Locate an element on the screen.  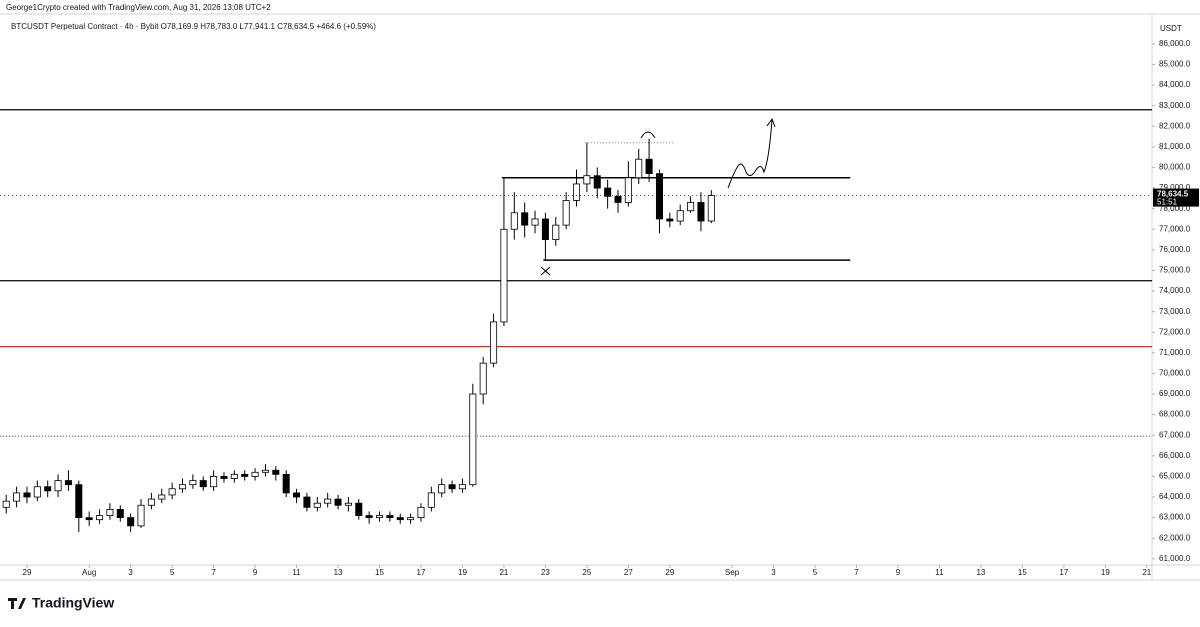
y-tick-label: 69,000.0 is located at coordinates (1175, 393).